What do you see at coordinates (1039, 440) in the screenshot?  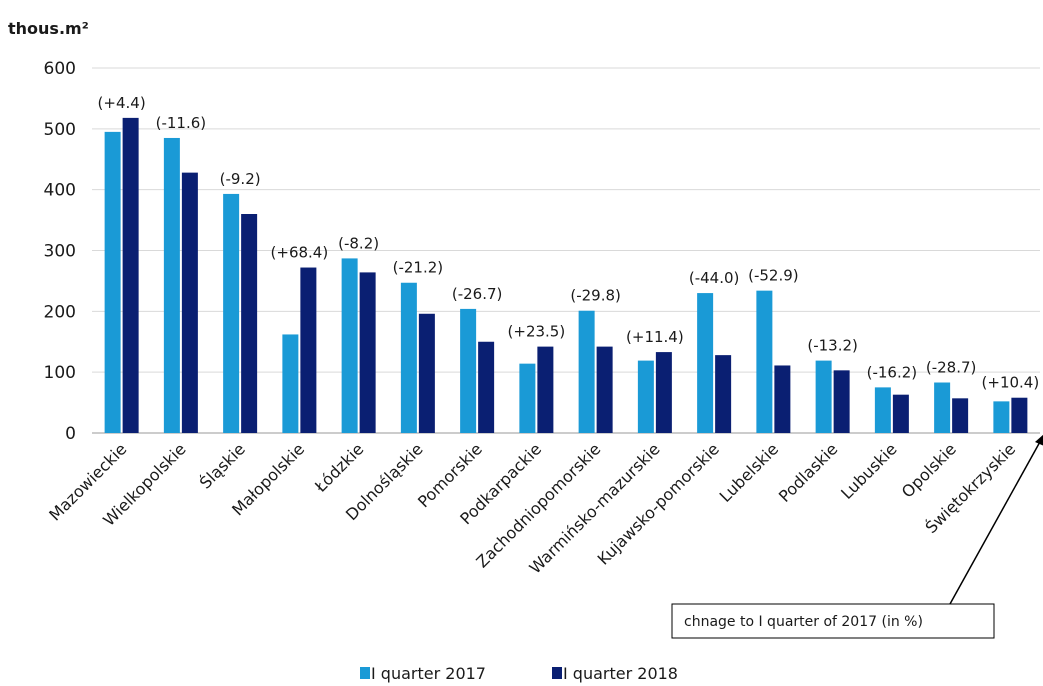 I see `callout-arrowhead` at bounding box center [1039, 440].